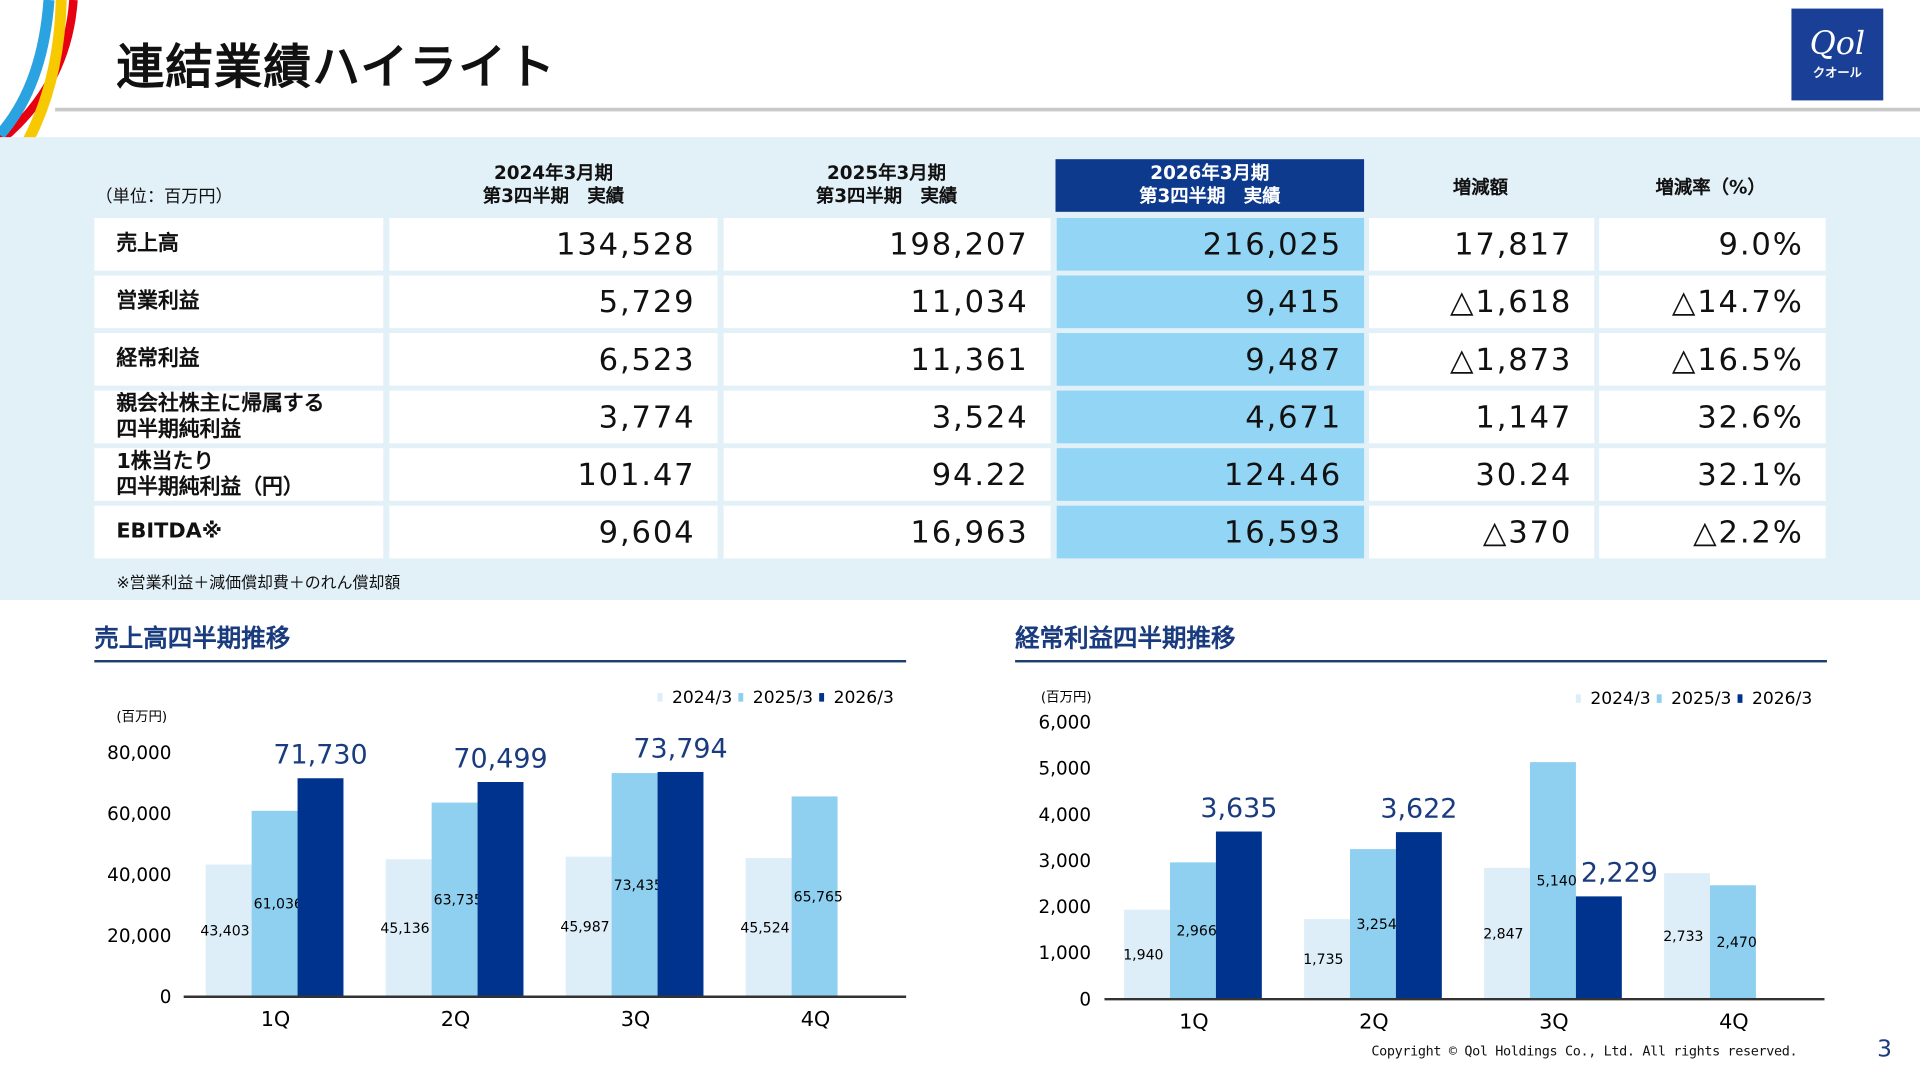 This screenshot has width=1920, height=1080. Describe the element at coordinates (139, 936) in the screenshot. I see `y-tick-label: 20,000` at that location.